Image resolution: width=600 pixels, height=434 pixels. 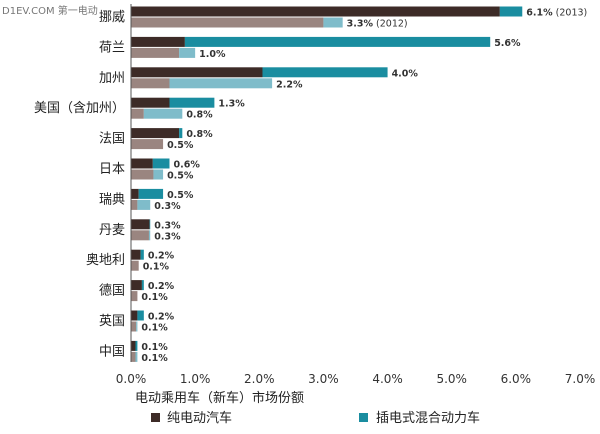 What do you see at coordinates (112, 351) in the screenshot?
I see `category-label: 中国` at bounding box center [112, 351].